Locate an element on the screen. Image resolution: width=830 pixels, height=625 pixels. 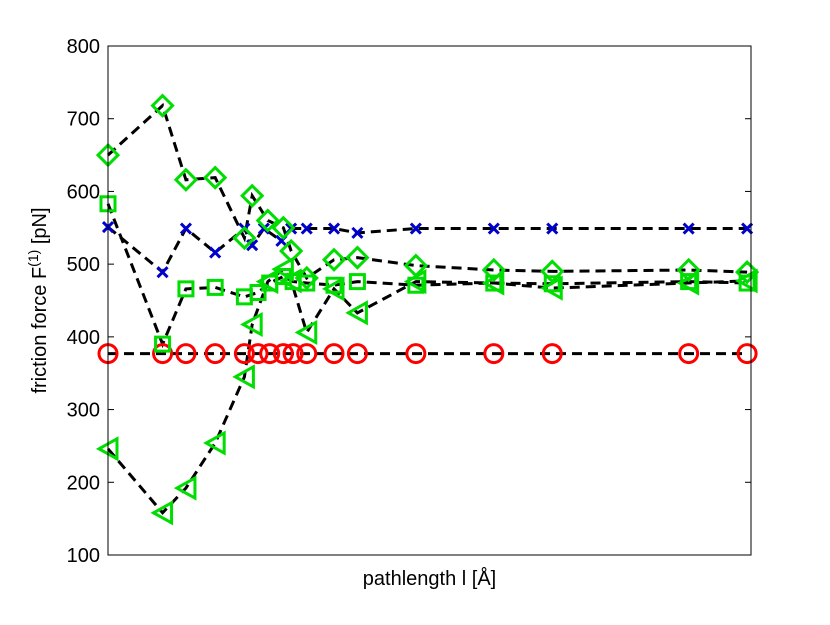
y-axis-label-main: friction force F is located at coordinates (40, 330).